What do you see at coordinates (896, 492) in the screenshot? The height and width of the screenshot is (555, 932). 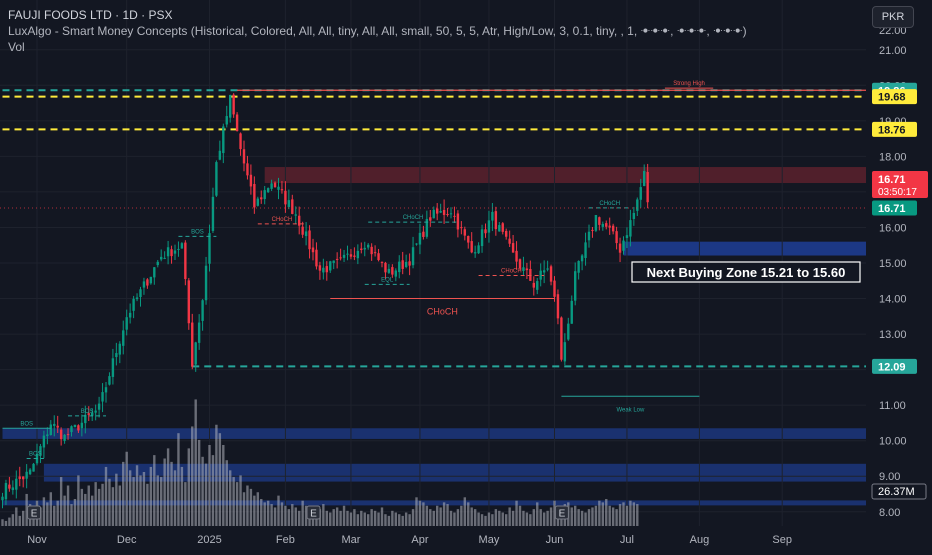 I see `volume-badge-text: 26.37M` at bounding box center [896, 492].